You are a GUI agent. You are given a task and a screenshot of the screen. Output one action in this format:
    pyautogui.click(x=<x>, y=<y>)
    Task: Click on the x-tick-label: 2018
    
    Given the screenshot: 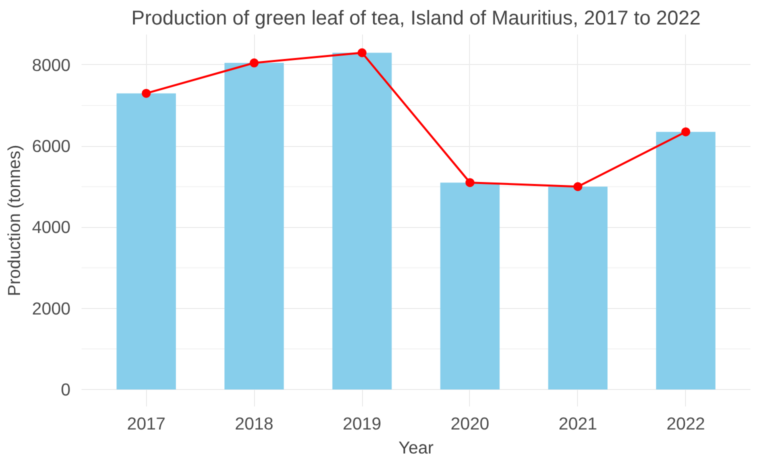 What is the action you would take?
    pyautogui.click(x=254, y=424)
    